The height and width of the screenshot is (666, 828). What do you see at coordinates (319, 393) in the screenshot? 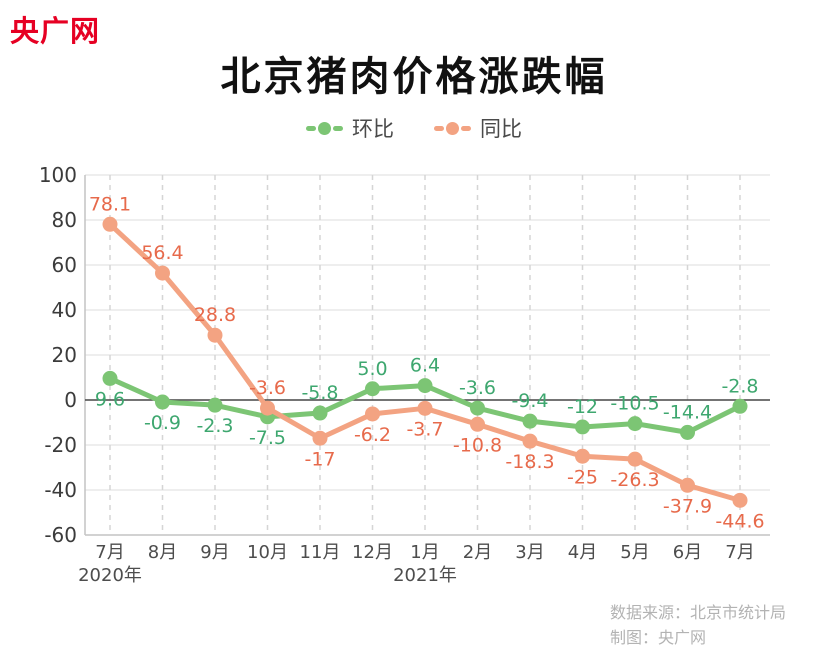
I see `data-label-环比: -5.8` at bounding box center [319, 393].